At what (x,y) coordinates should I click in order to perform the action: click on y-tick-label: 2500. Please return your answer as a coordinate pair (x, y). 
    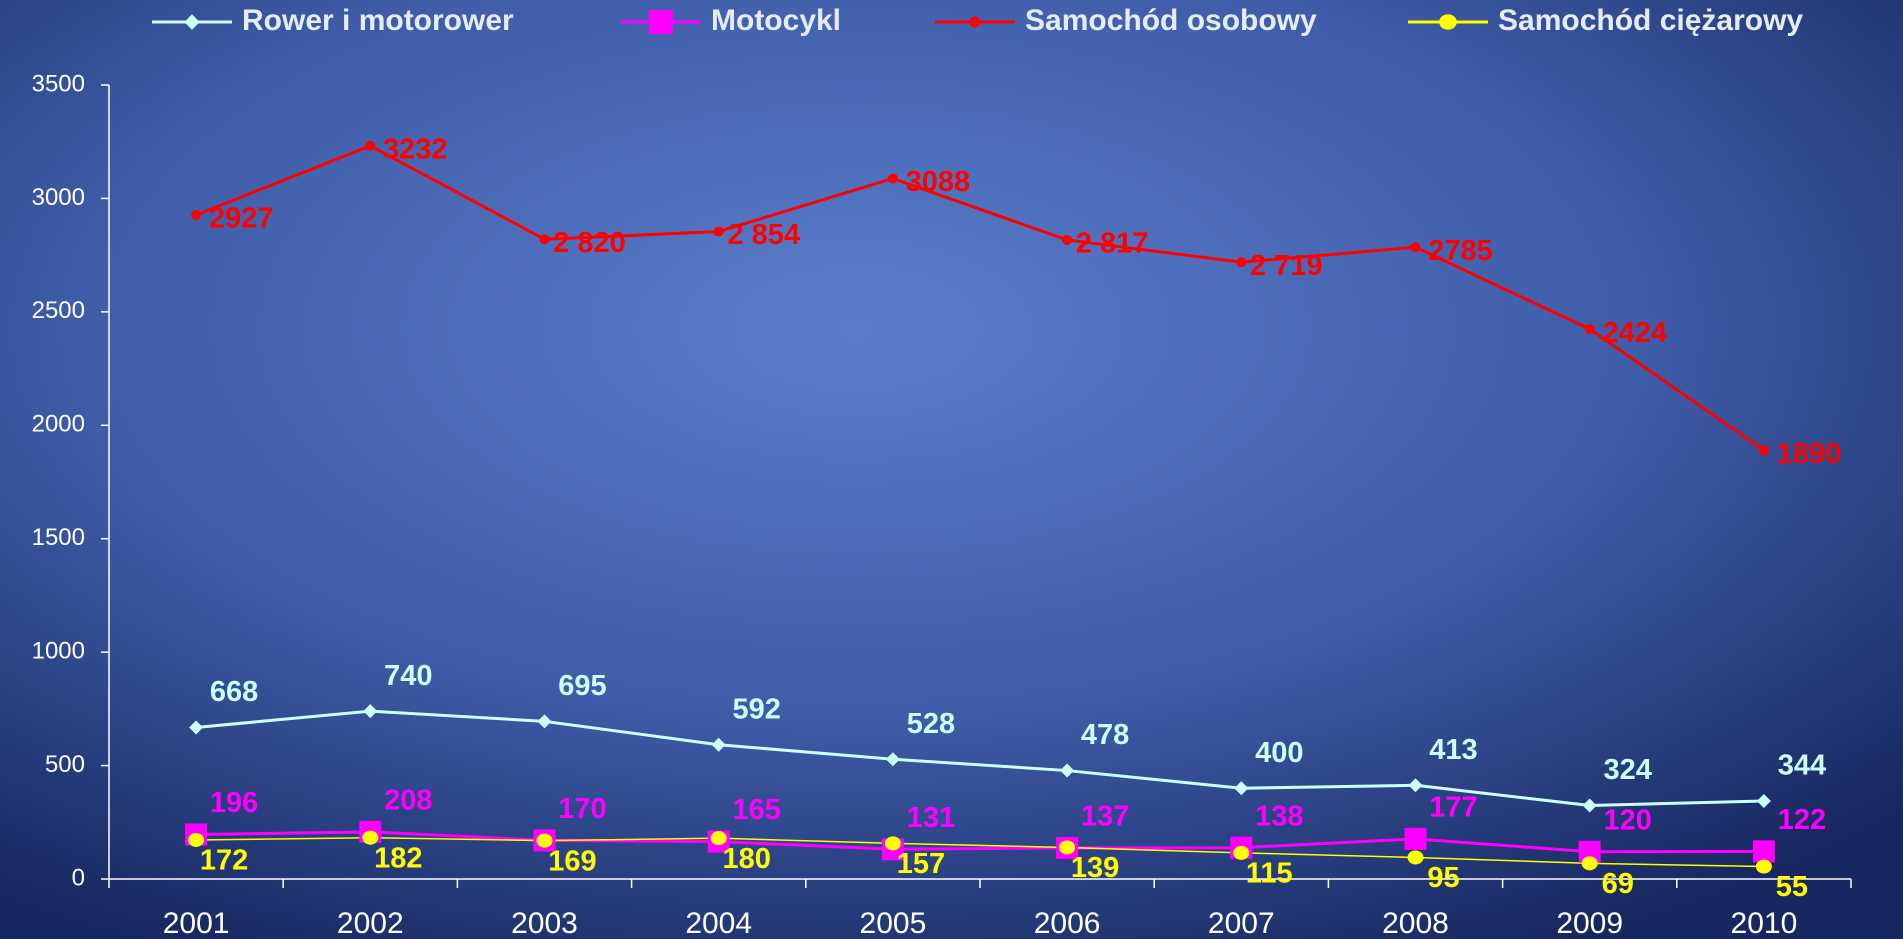
    Looking at the image, I should click on (58, 310).